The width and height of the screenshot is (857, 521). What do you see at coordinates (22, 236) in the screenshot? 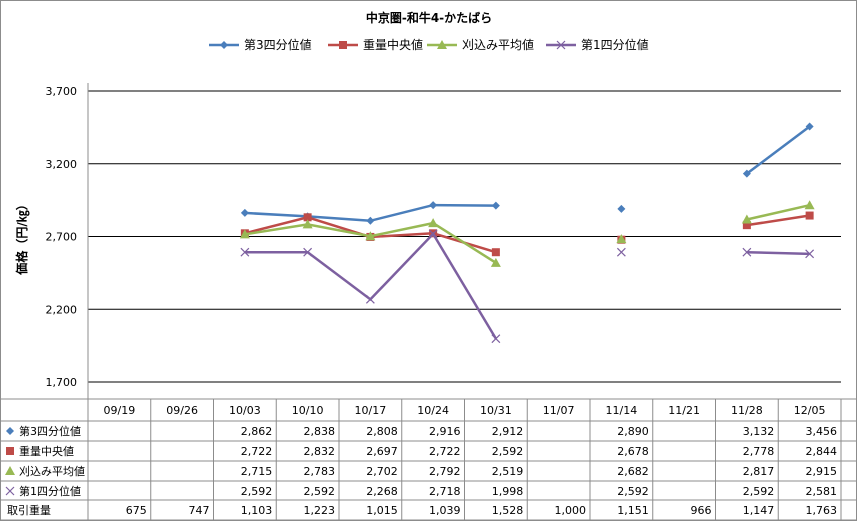
I see `y-axis-label: 価格（円/㎏）` at bounding box center [22, 236].